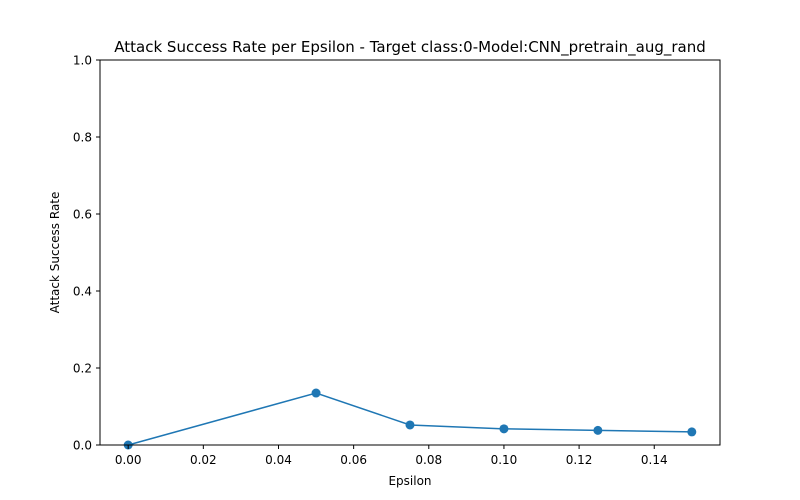 This screenshot has height=500, width=800. I want to click on y-axis-label: Attack Success Rate, so click(55, 253).